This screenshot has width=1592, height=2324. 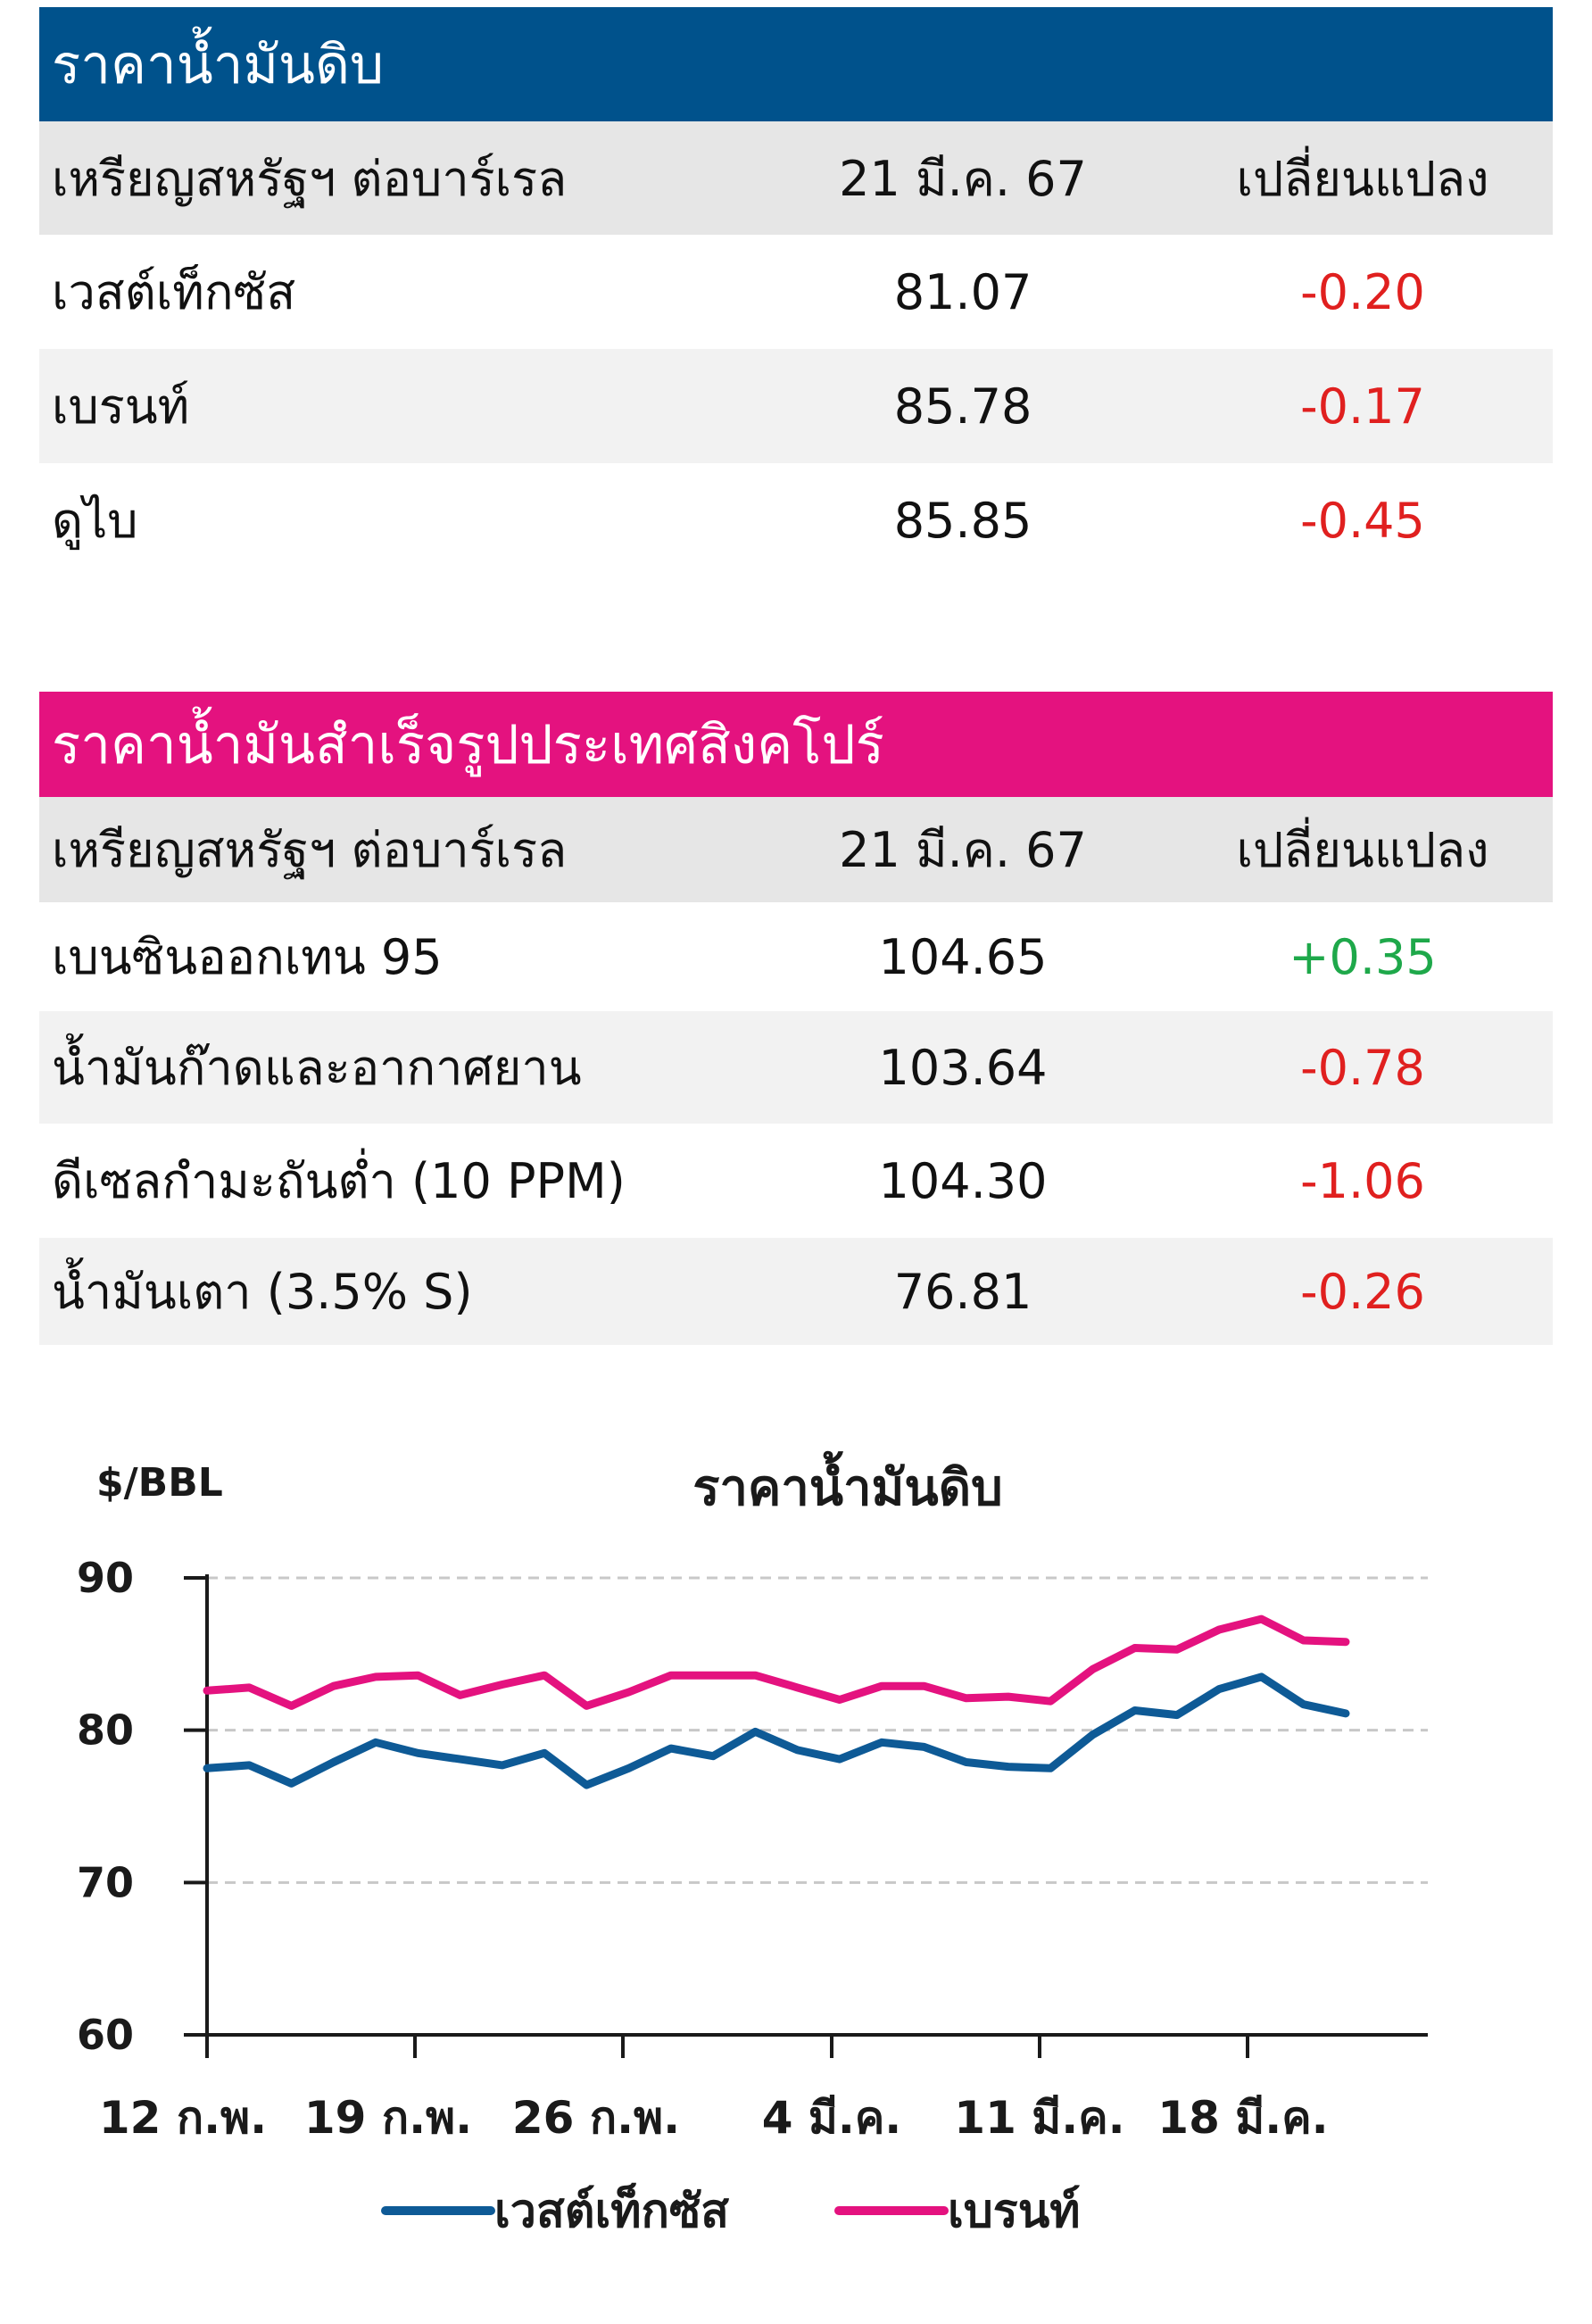 What do you see at coordinates (1362, 520) in the screenshot?
I see `row-change: -0.45` at bounding box center [1362, 520].